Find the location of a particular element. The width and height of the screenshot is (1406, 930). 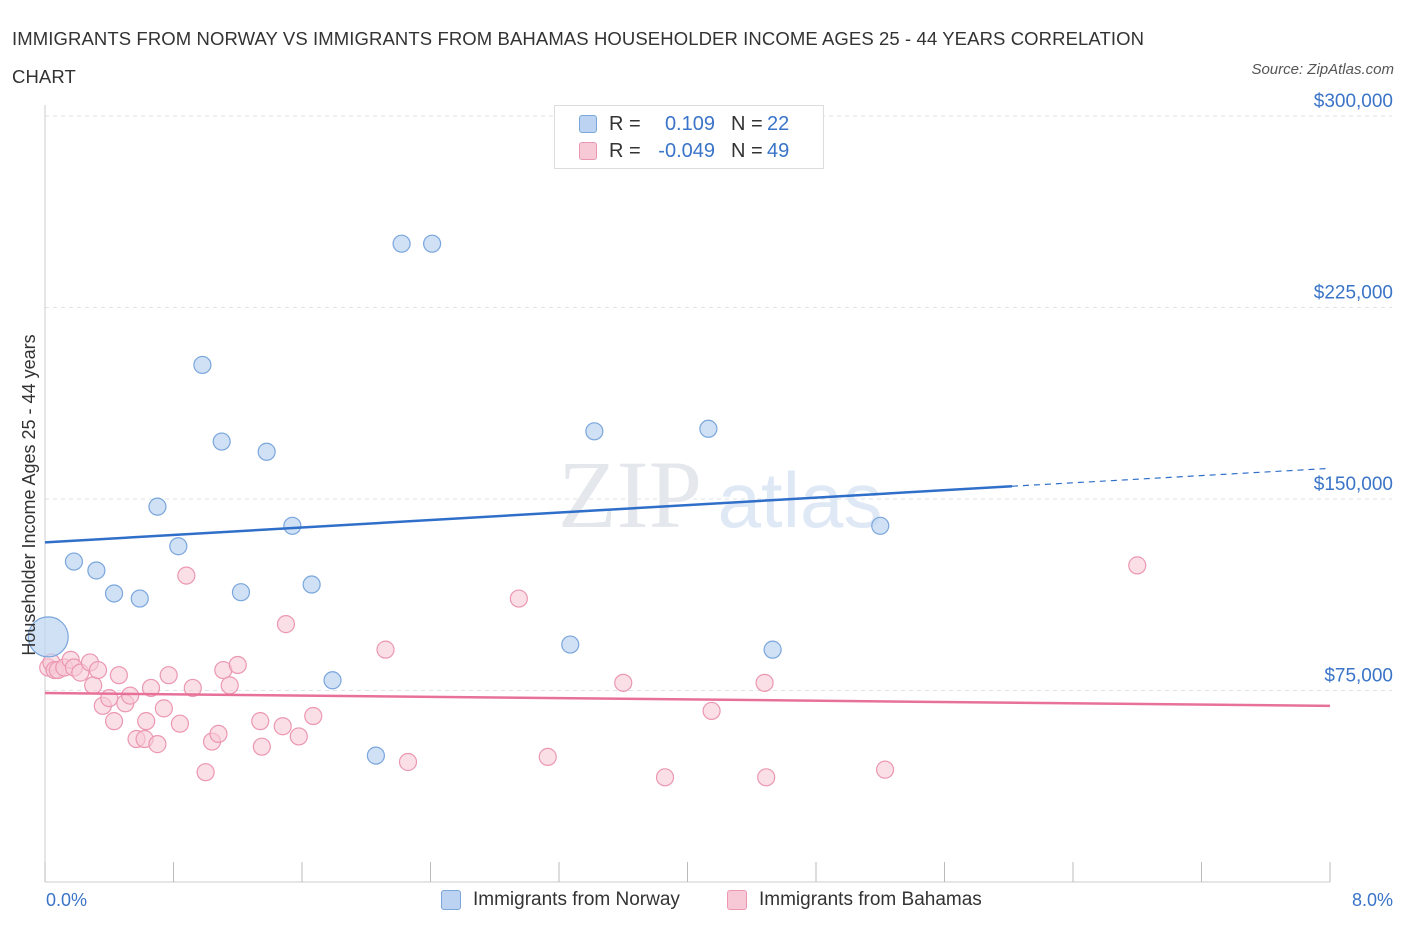

bahamas-swatch is located at coordinates (588, 151).